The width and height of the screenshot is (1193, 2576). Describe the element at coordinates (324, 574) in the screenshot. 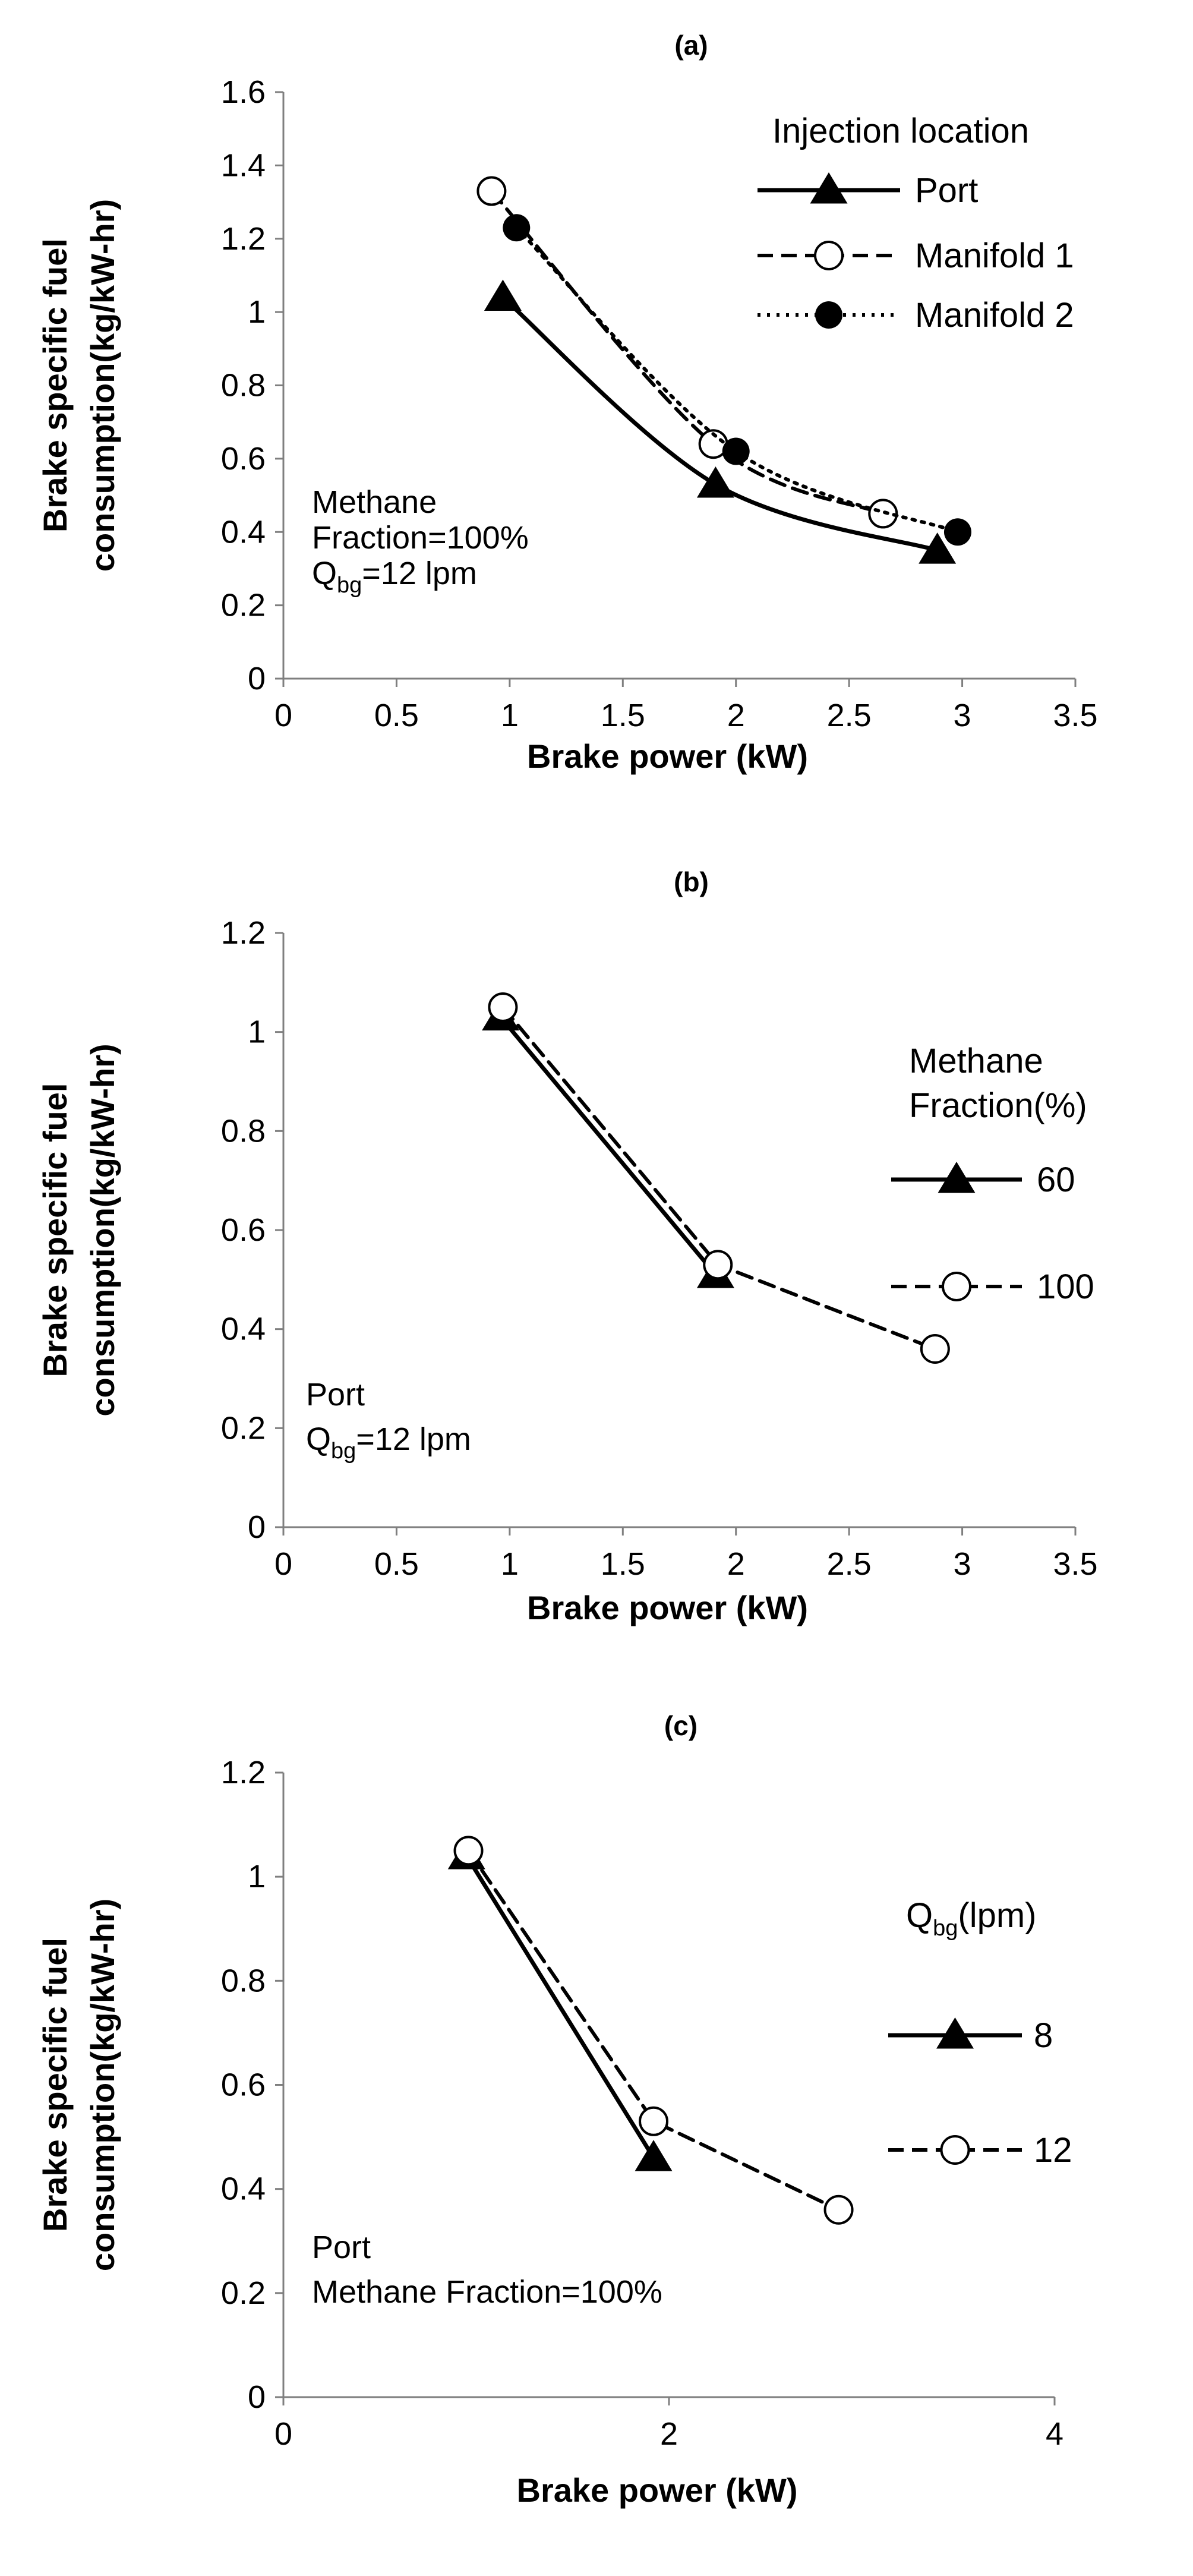

I see `annotation-line-main: Q` at that location.